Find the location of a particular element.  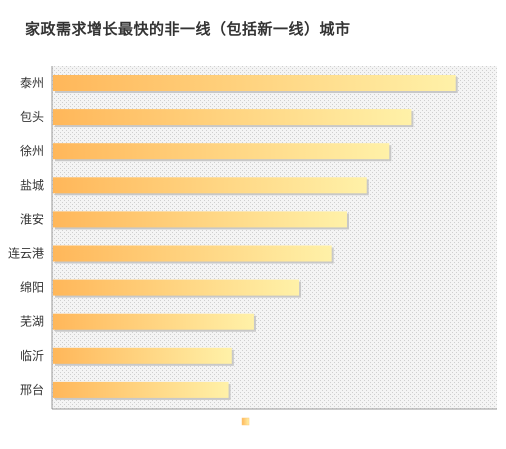

y-tick-label: 连云港 is located at coordinates (26, 253).